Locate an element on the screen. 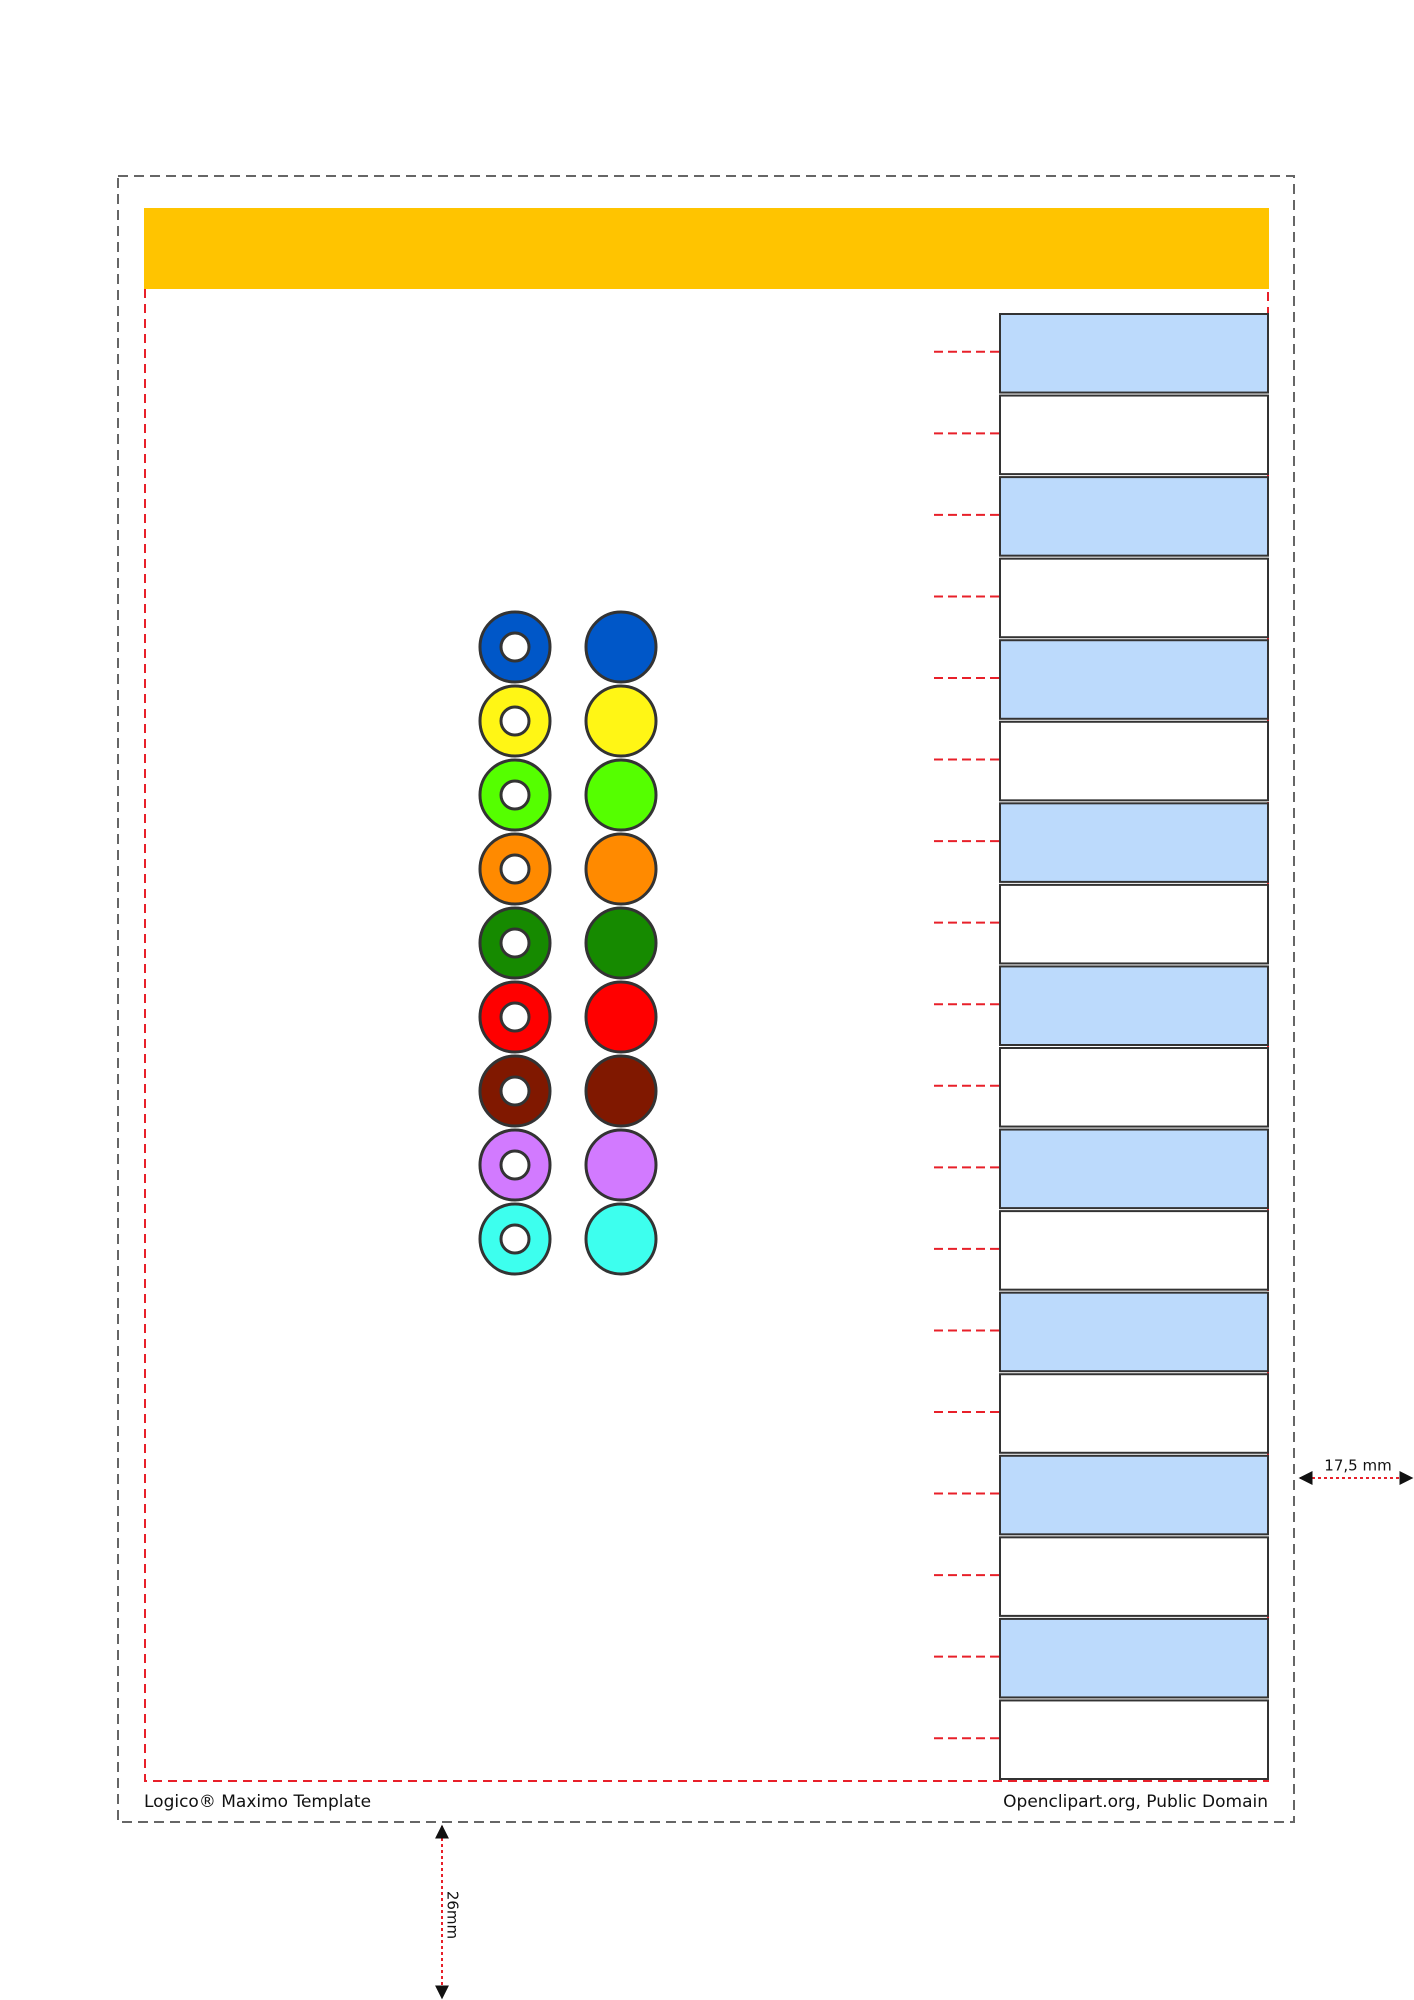 This screenshot has height=2000, width=1414. dimension-label: 17,5 mm is located at coordinates (1357, 1466).